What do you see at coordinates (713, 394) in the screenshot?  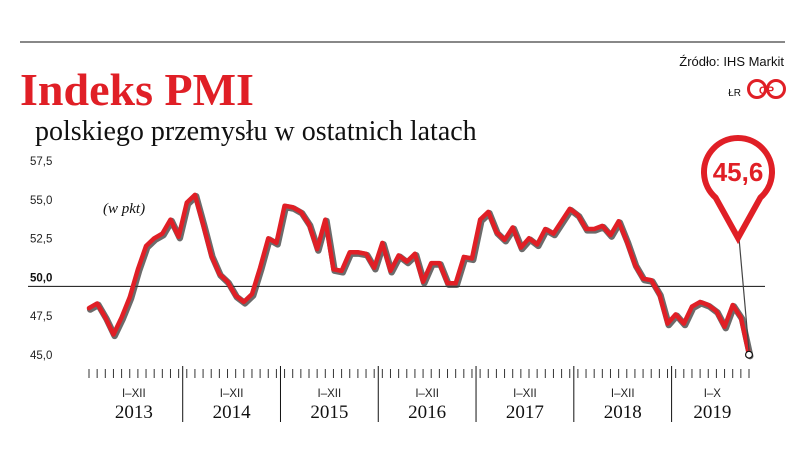 I see `period-label: I–X` at bounding box center [713, 394].